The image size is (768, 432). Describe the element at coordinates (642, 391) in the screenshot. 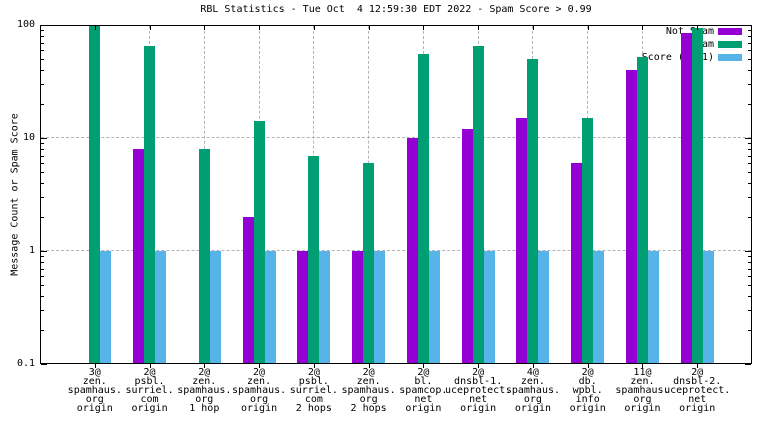

I see `x-category-label-10: 11@ zen. spamhaus. org origin` at that location.